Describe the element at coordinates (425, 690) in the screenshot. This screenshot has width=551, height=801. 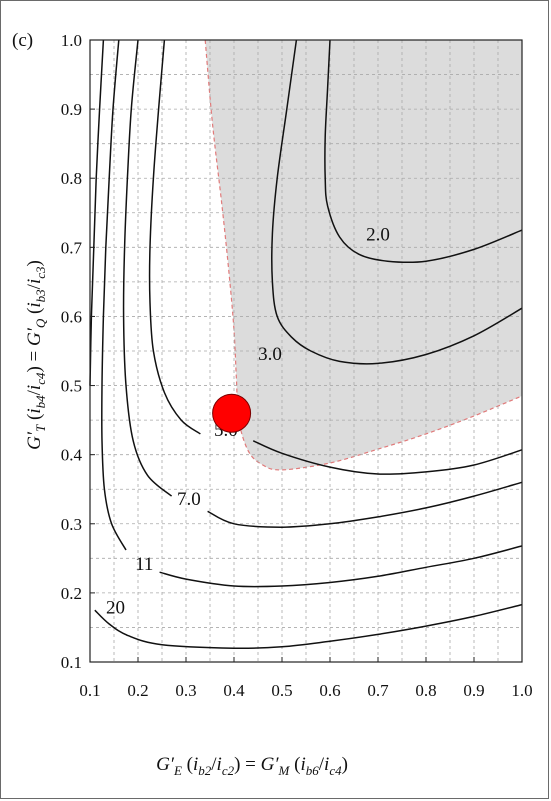
I see `x-tick-label: 0.8` at that location.